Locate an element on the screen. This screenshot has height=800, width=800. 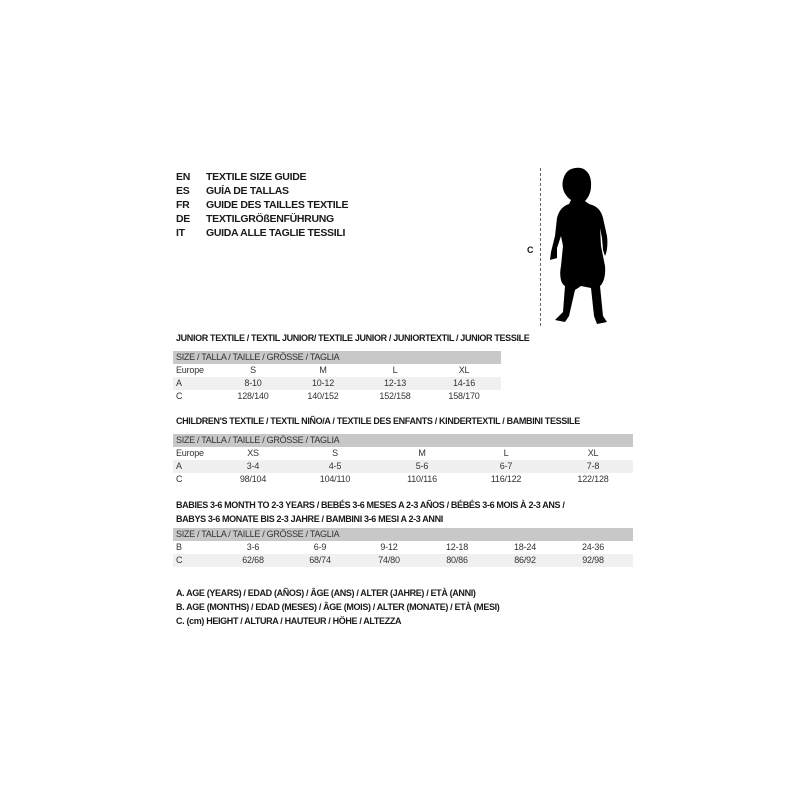
language-line: FR GUIDE DES TAILLES TEXTILE is located at coordinates (262, 205).